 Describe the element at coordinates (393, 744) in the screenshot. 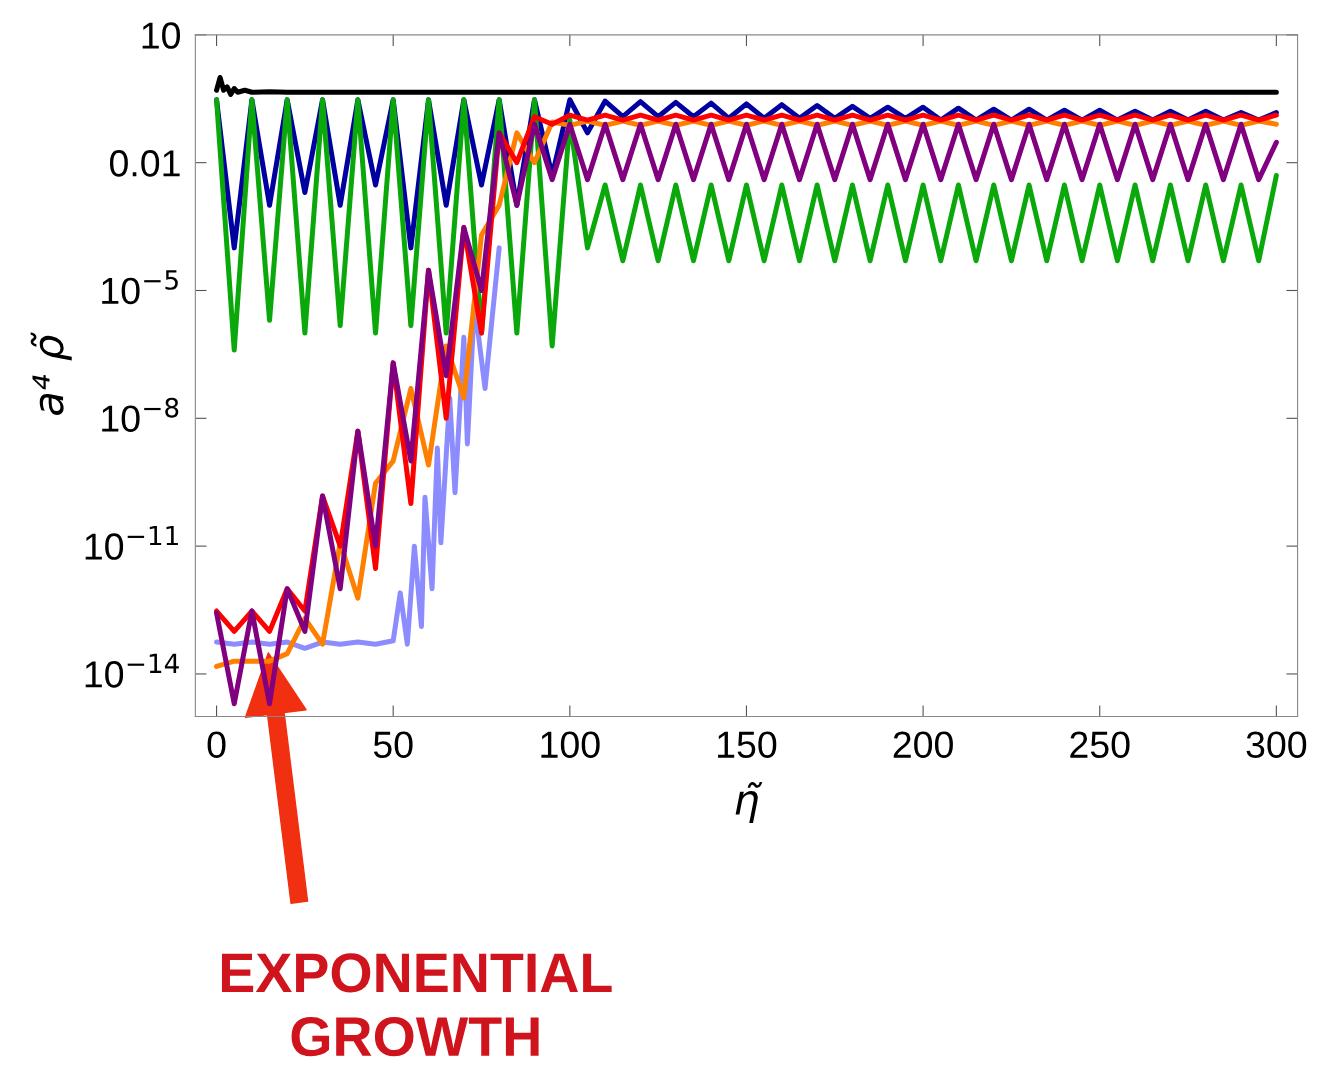

I see `x-tick-label: 50` at that location.